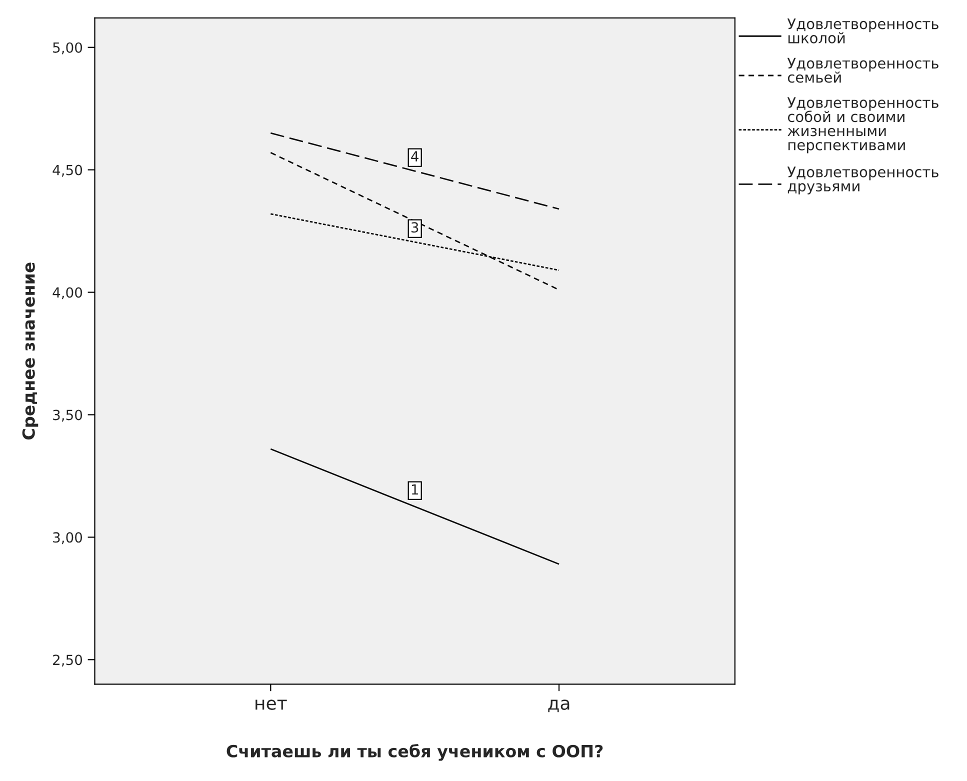 This screenshot has width=967, height=781. I want to click on y-axis-title: Среднее значение, so click(30, 351).